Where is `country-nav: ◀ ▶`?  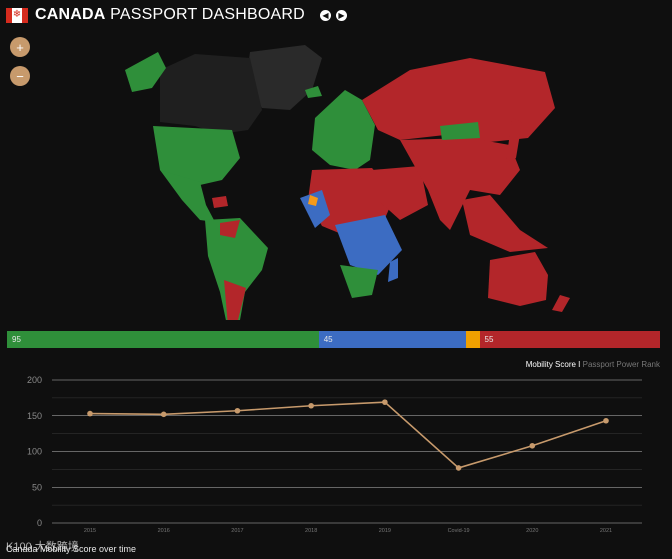
country-nav: ◀ ▶ is located at coordinates (331, 15).